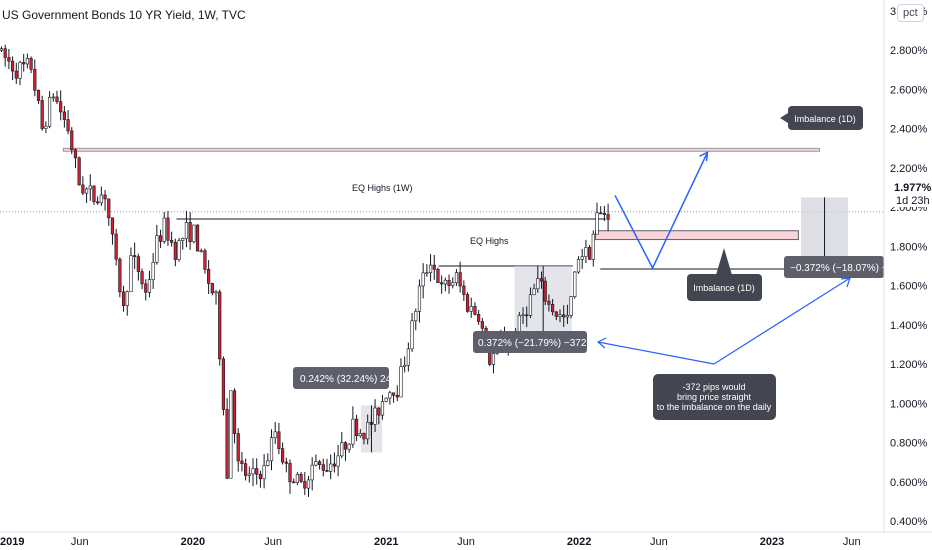  I want to click on imbalance-label-top: Imbalance (1D), so click(821, 118).